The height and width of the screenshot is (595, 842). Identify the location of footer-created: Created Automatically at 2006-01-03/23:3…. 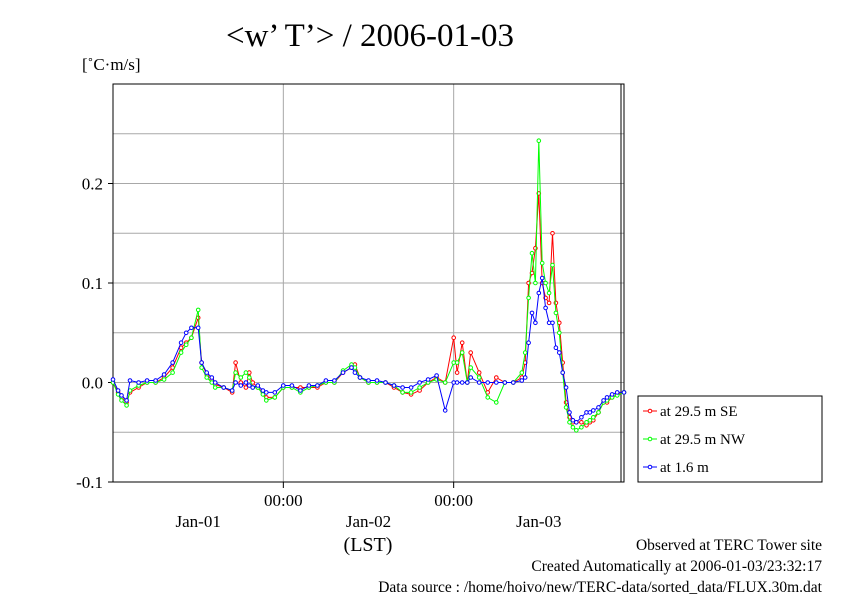
(676, 566).